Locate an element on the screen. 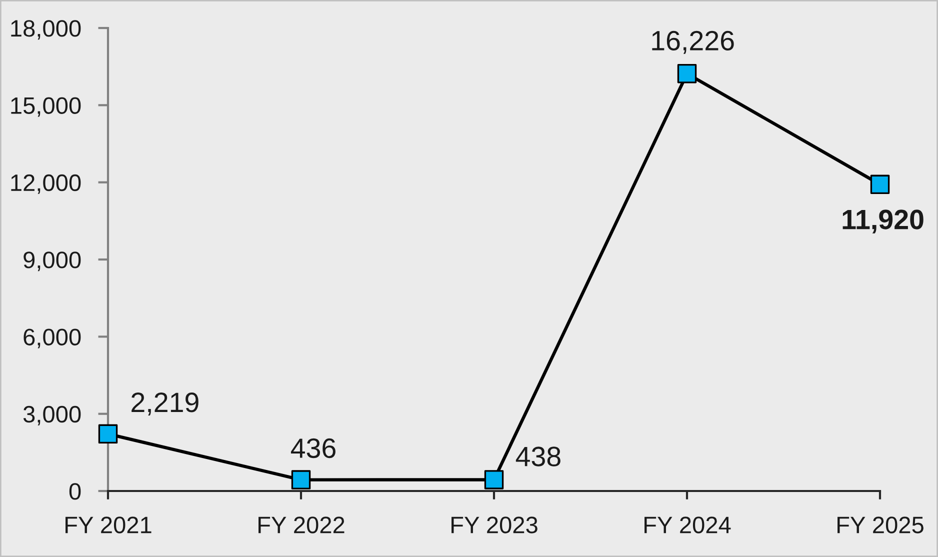  data-label: 16,226 is located at coordinates (693, 42).